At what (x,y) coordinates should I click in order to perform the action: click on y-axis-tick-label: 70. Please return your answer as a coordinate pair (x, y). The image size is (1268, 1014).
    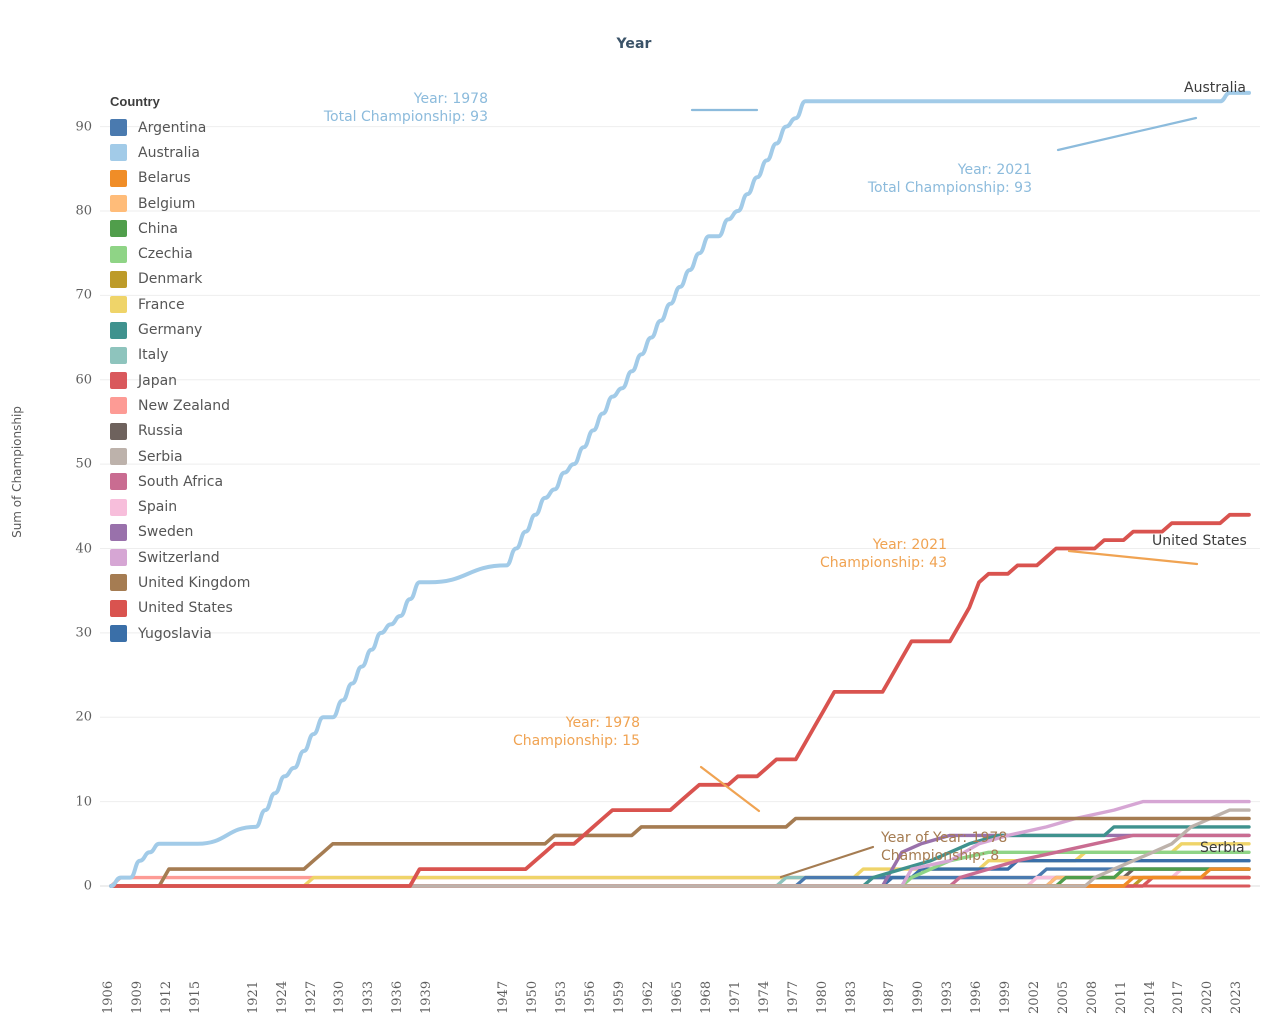
    Looking at the image, I should click on (83, 295).